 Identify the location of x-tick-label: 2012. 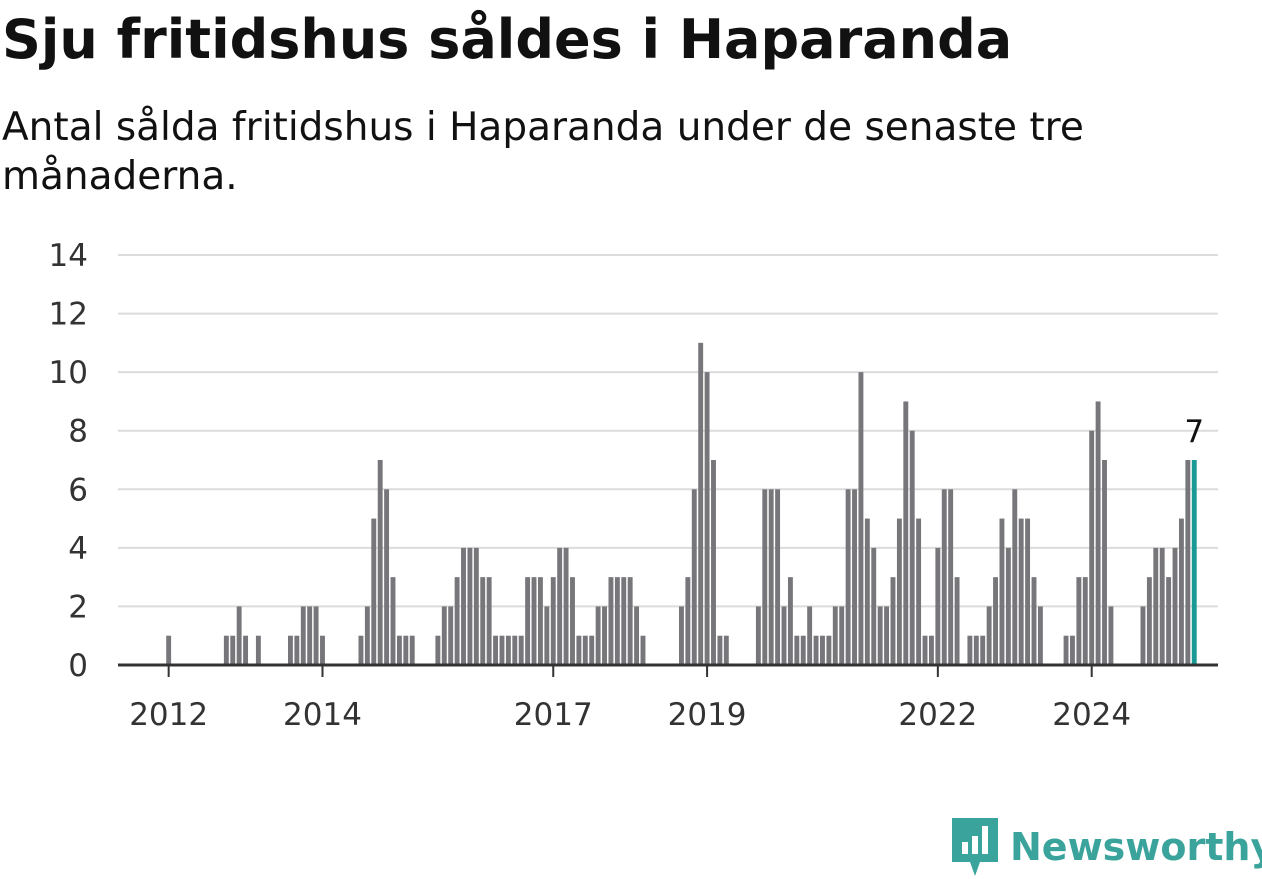
(168, 715).